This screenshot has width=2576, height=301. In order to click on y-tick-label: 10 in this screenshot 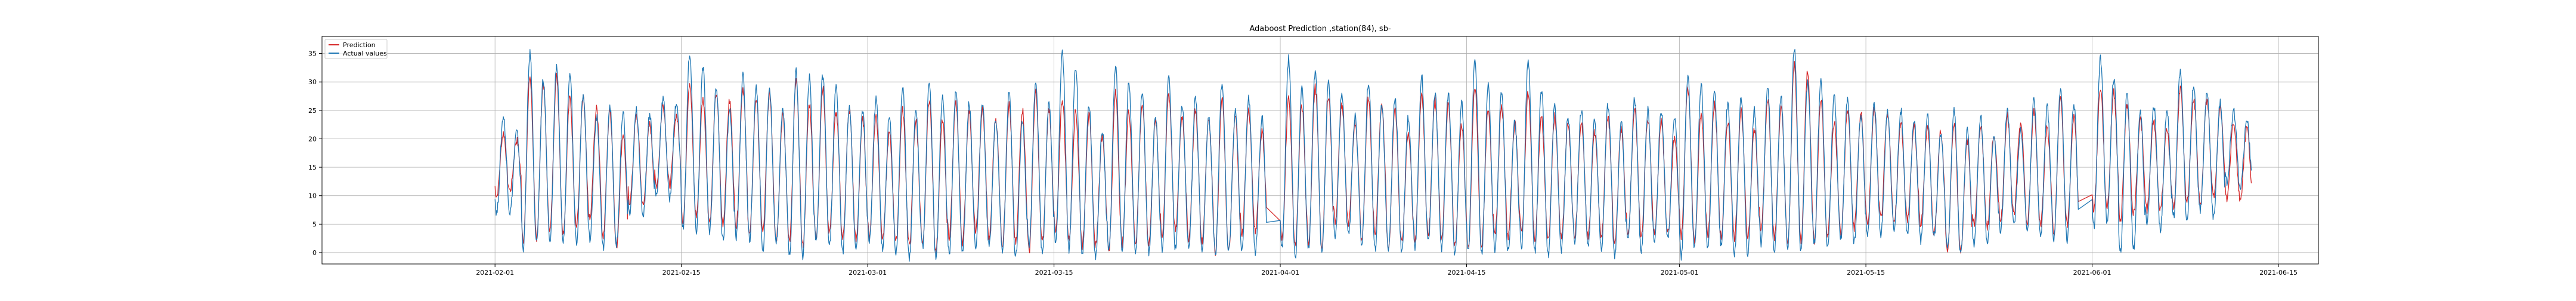, I will do `click(312, 196)`.